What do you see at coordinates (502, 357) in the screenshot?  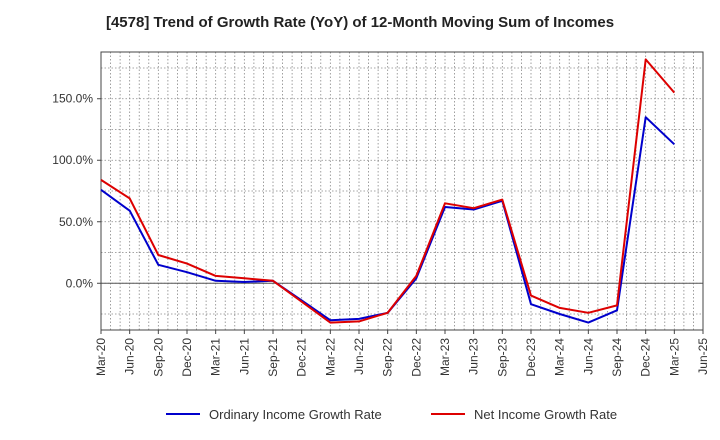 I see `x-tick-label: Sep-23` at bounding box center [502, 357].